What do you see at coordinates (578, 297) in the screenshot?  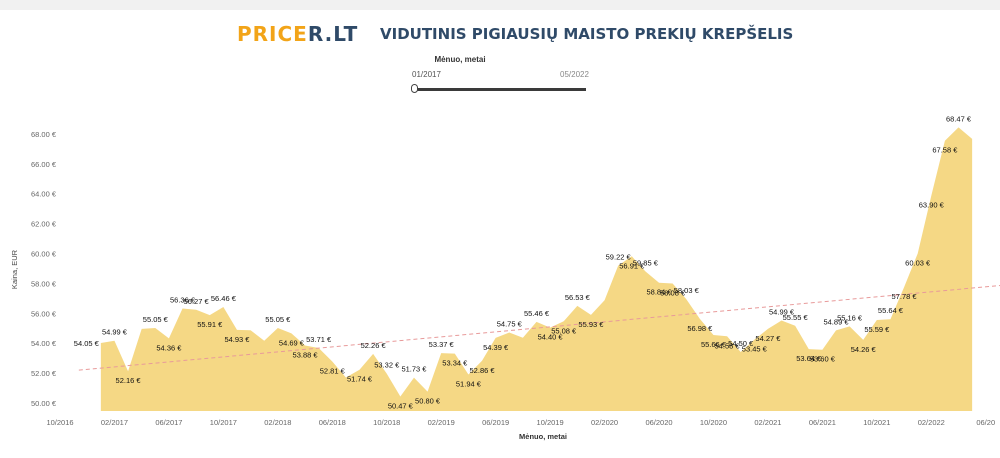 I see `data-label: 56.53 €` at bounding box center [578, 297].